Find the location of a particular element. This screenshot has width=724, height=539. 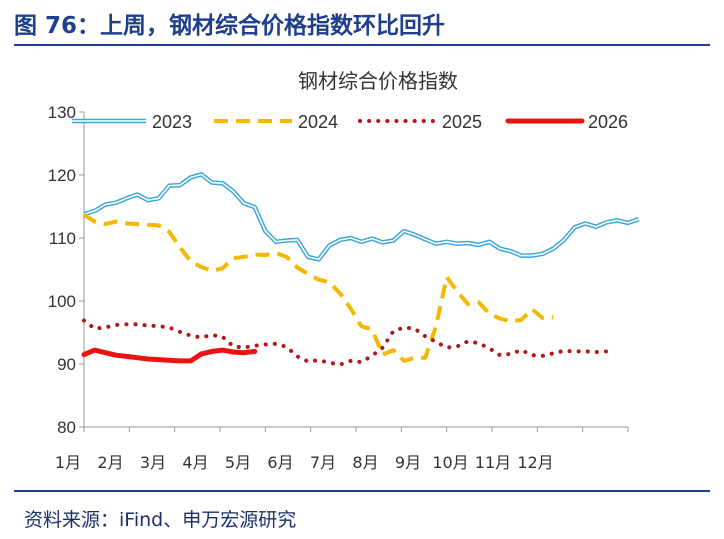

series-2023-line-inner is located at coordinates (361, 217).